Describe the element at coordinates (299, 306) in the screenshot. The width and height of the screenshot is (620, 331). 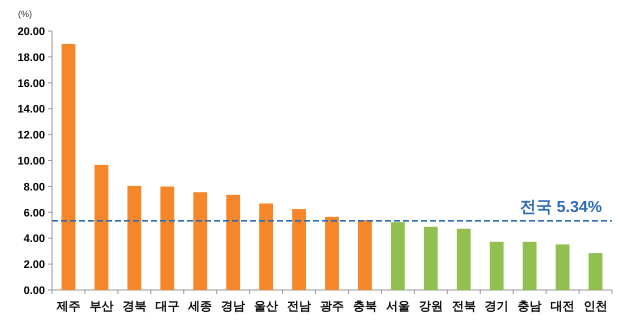
I see `x-tick-label: 전남` at that location.